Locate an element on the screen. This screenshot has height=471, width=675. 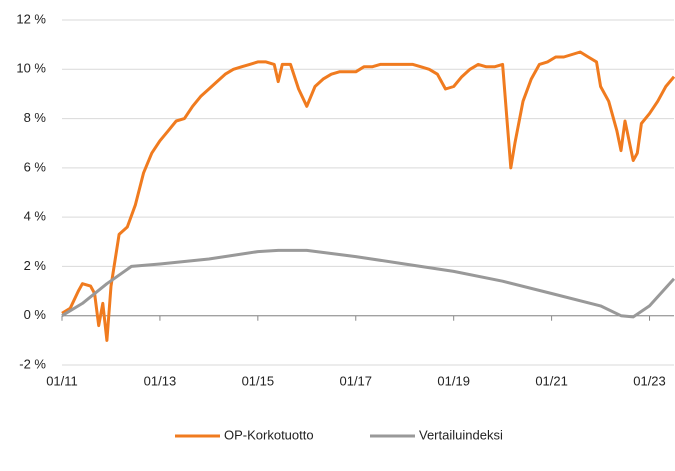
line-series is located at coordinates (368, 283).